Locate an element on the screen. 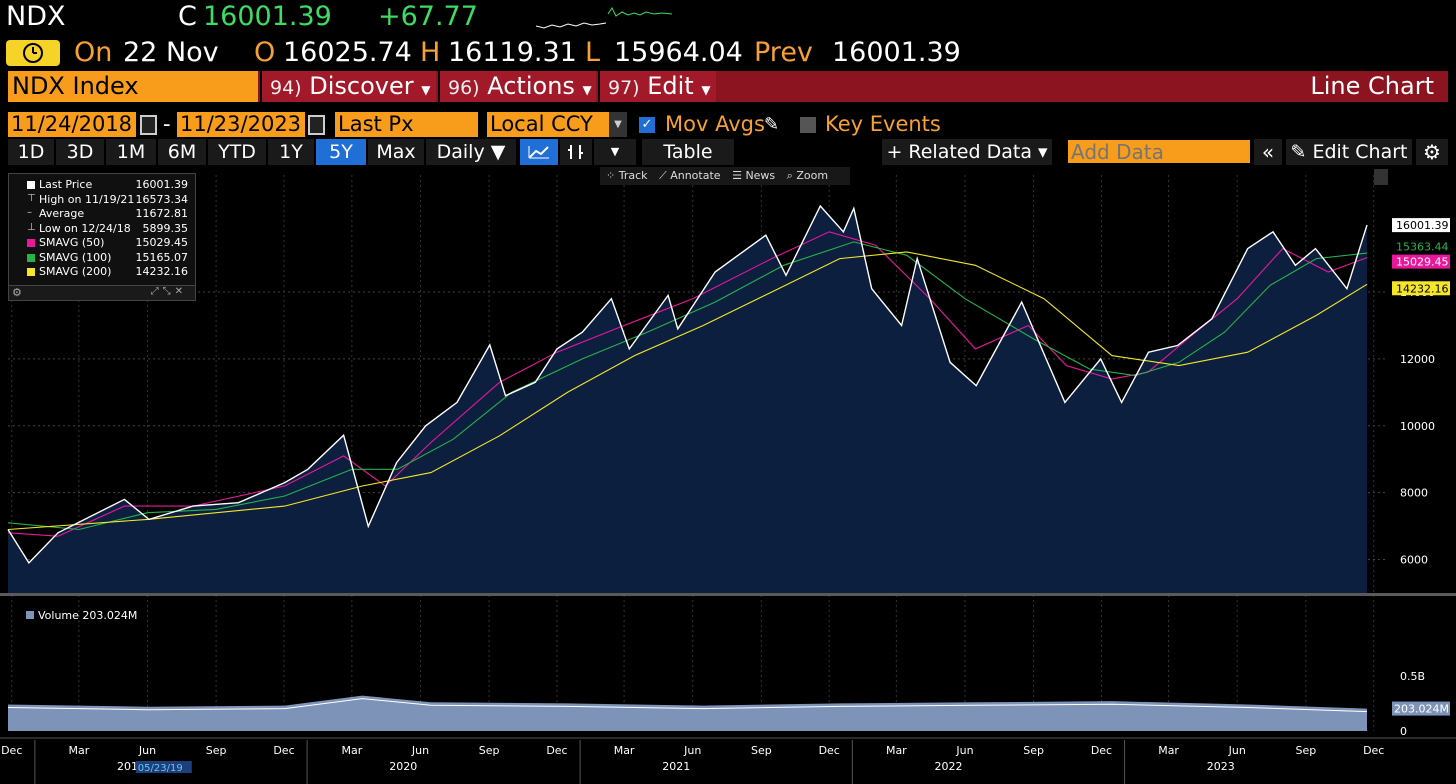 This screenshot has width=1456, height=784. range-button-ytd: YTD is located at coordinates (237, 152).